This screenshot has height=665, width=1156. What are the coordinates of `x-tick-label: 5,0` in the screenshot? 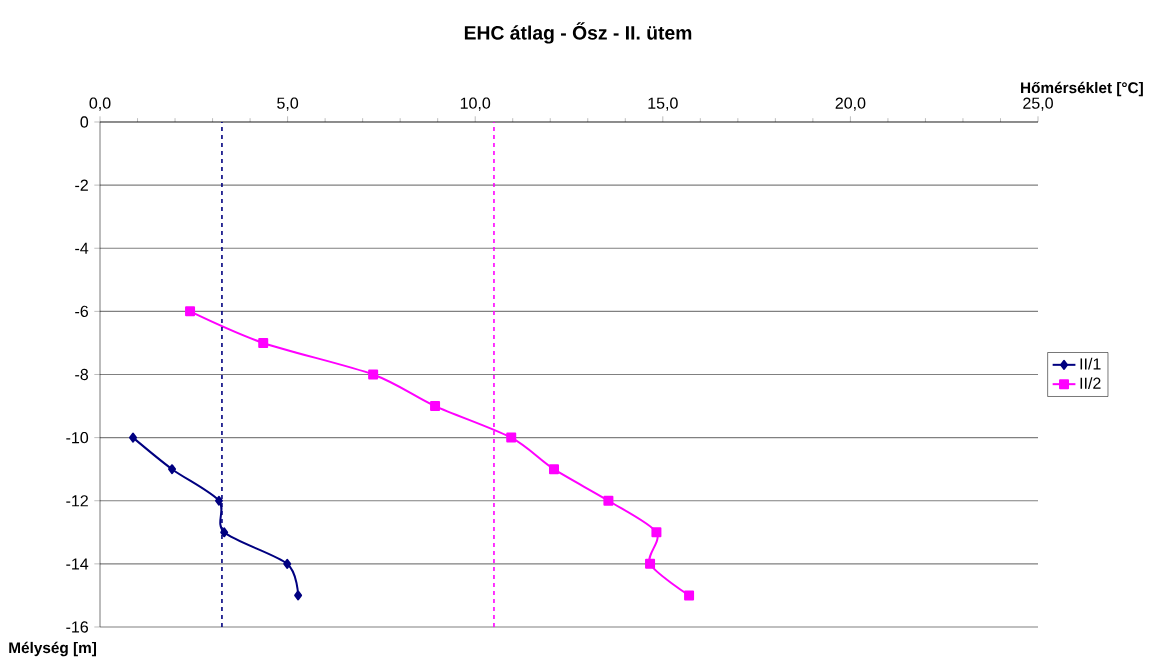 It's located at (288, 104).